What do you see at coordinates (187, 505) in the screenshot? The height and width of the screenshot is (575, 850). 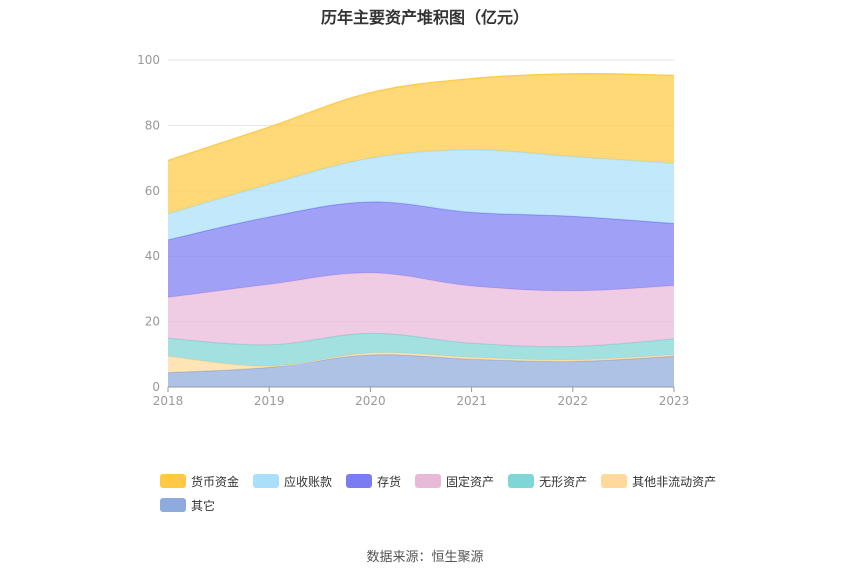 I see `legend-item-6: 其它` at bounding box center [187, 505].